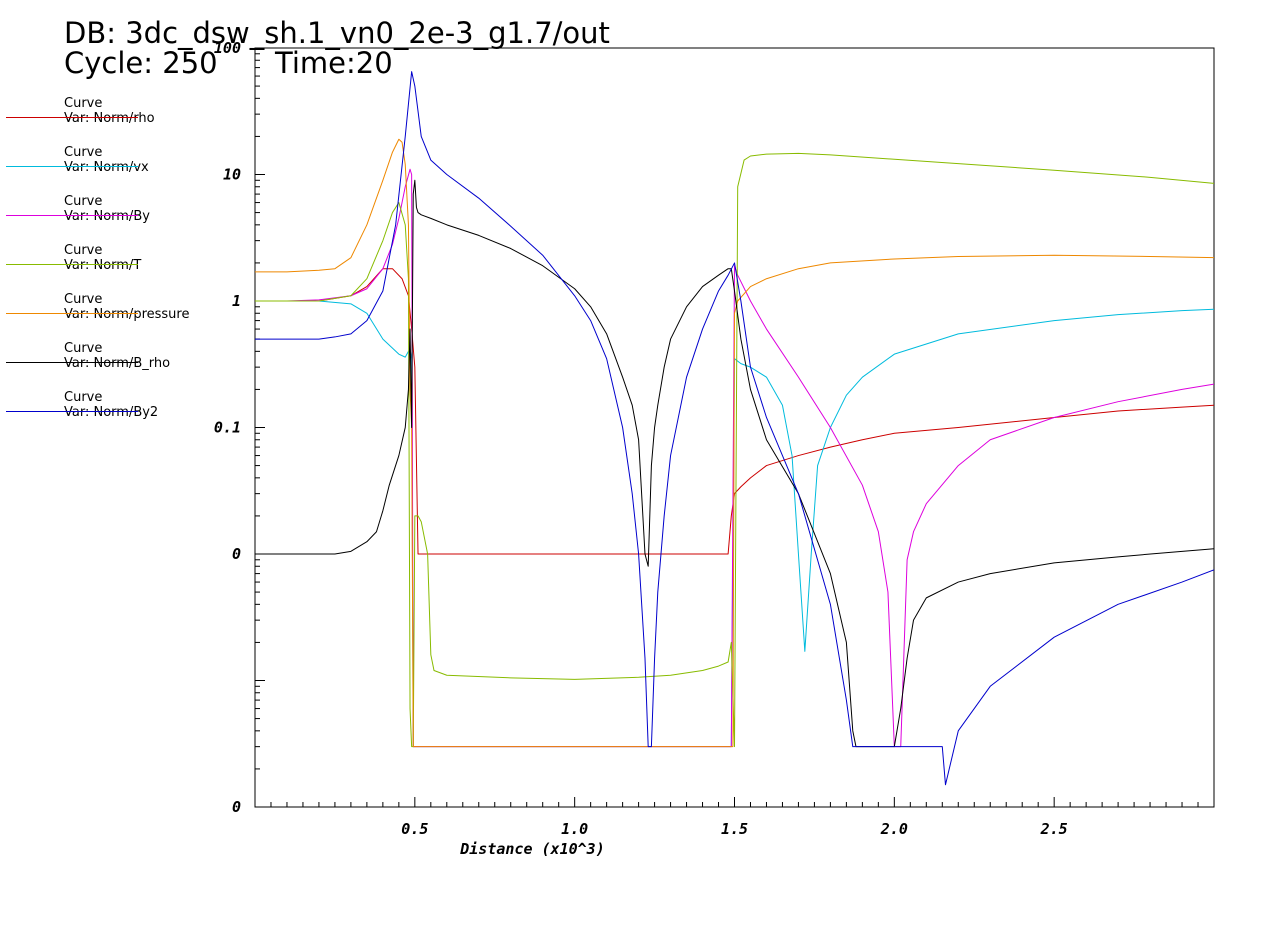 This screenshot has width=1280, height=951. I want to click on cycle-label: Cycle: 250, so click(141, 63).